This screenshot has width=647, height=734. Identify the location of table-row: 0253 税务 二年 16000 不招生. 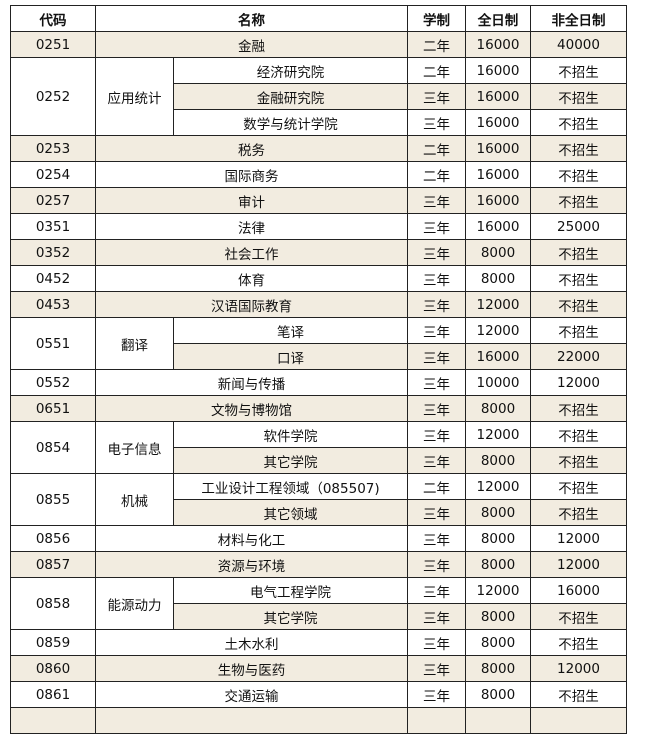
(318, 148).